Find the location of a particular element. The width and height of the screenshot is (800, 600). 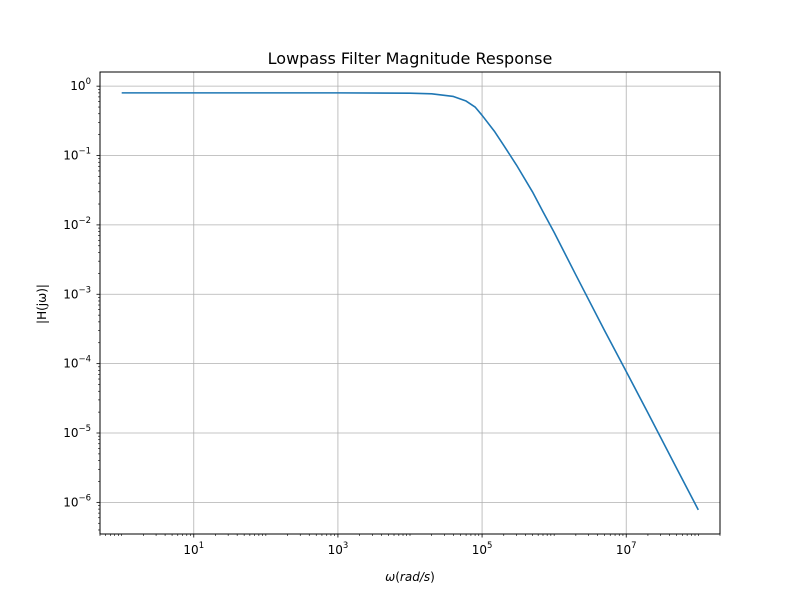

x-axis-label: ω(rad/s) is located at coordinates (410, 577).